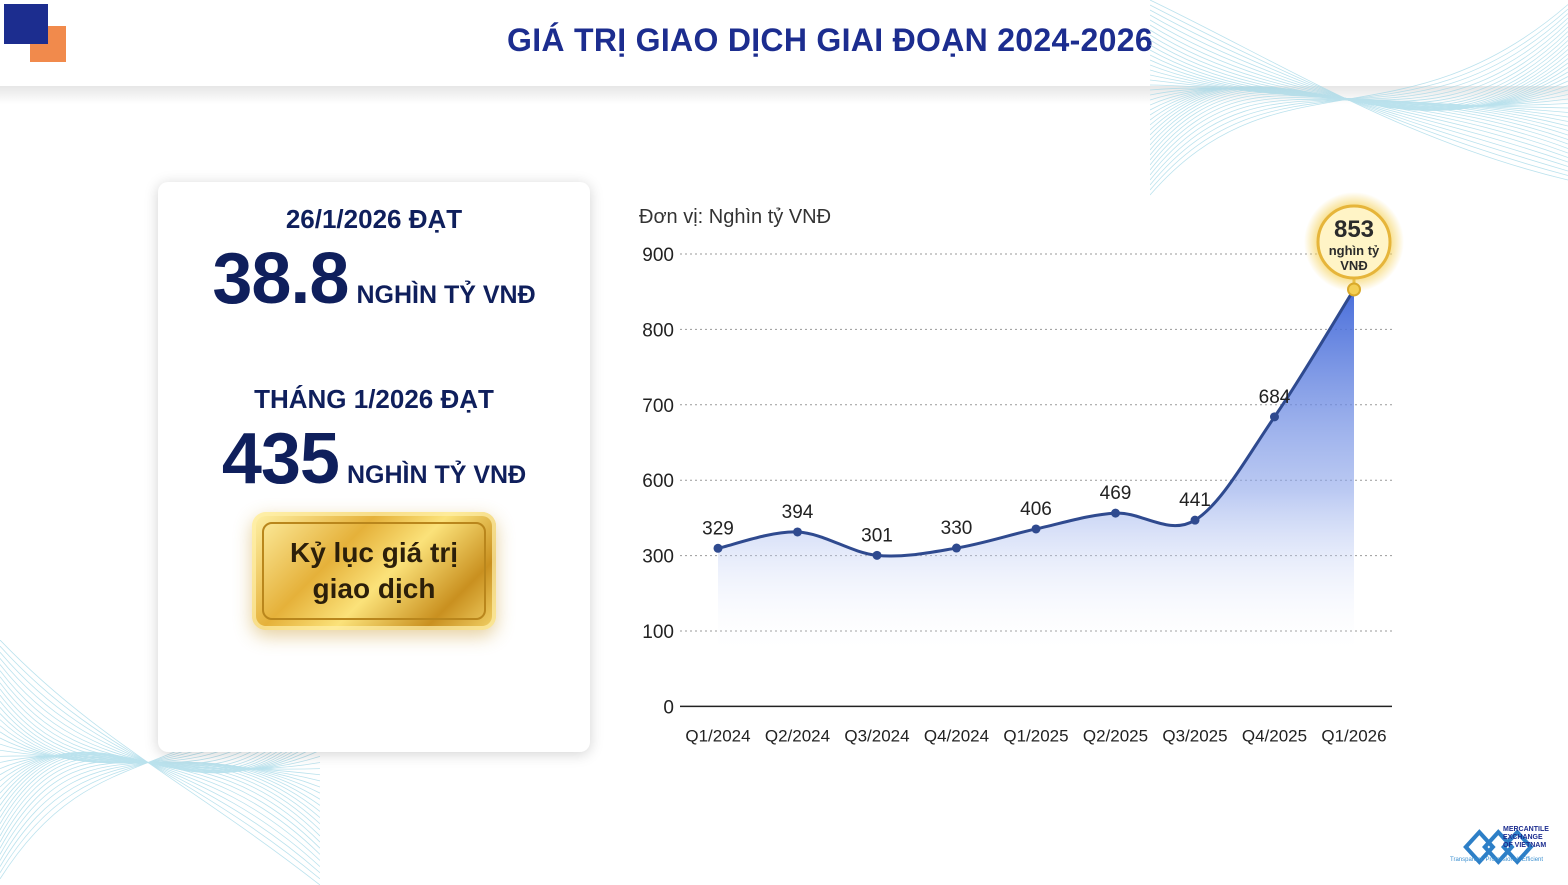 The height and width of the screenshot is (885, 1568). I want to click on data-label: 330, so click(957, 528).